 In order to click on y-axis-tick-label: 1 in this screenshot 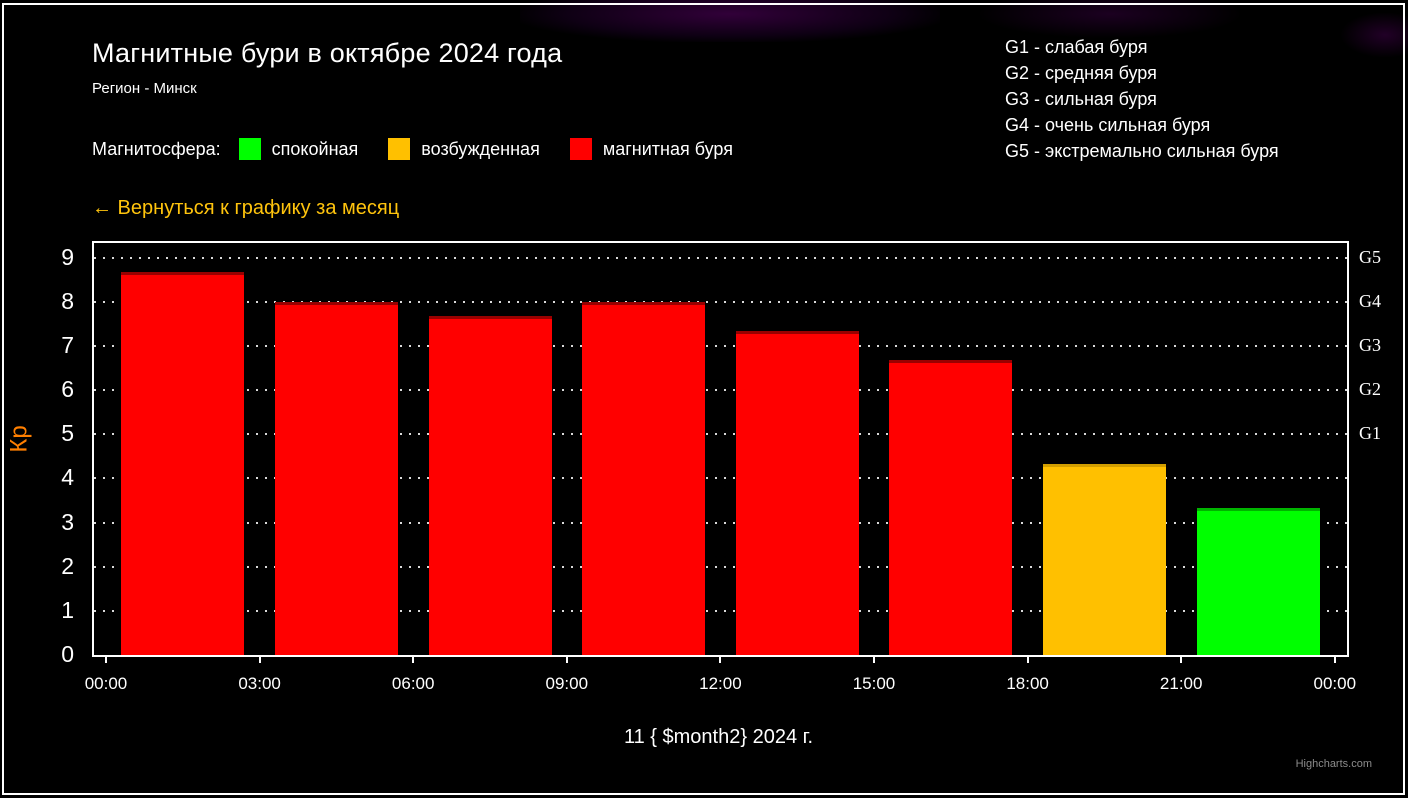, I will do `click(67, 609)`.